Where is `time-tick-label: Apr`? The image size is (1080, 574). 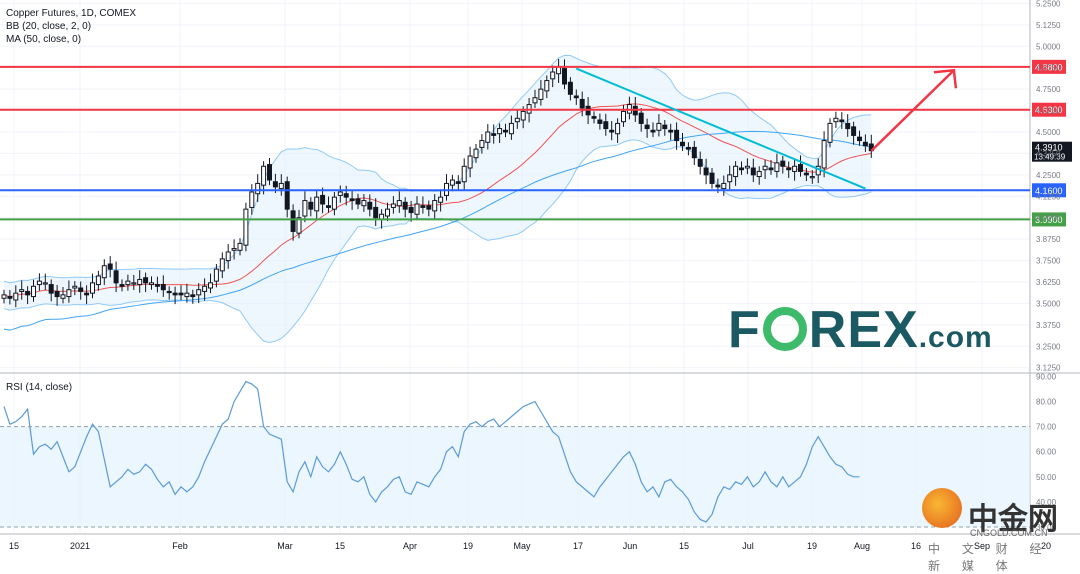 time-tick-label: Apr is located at coordinates (410, 546).